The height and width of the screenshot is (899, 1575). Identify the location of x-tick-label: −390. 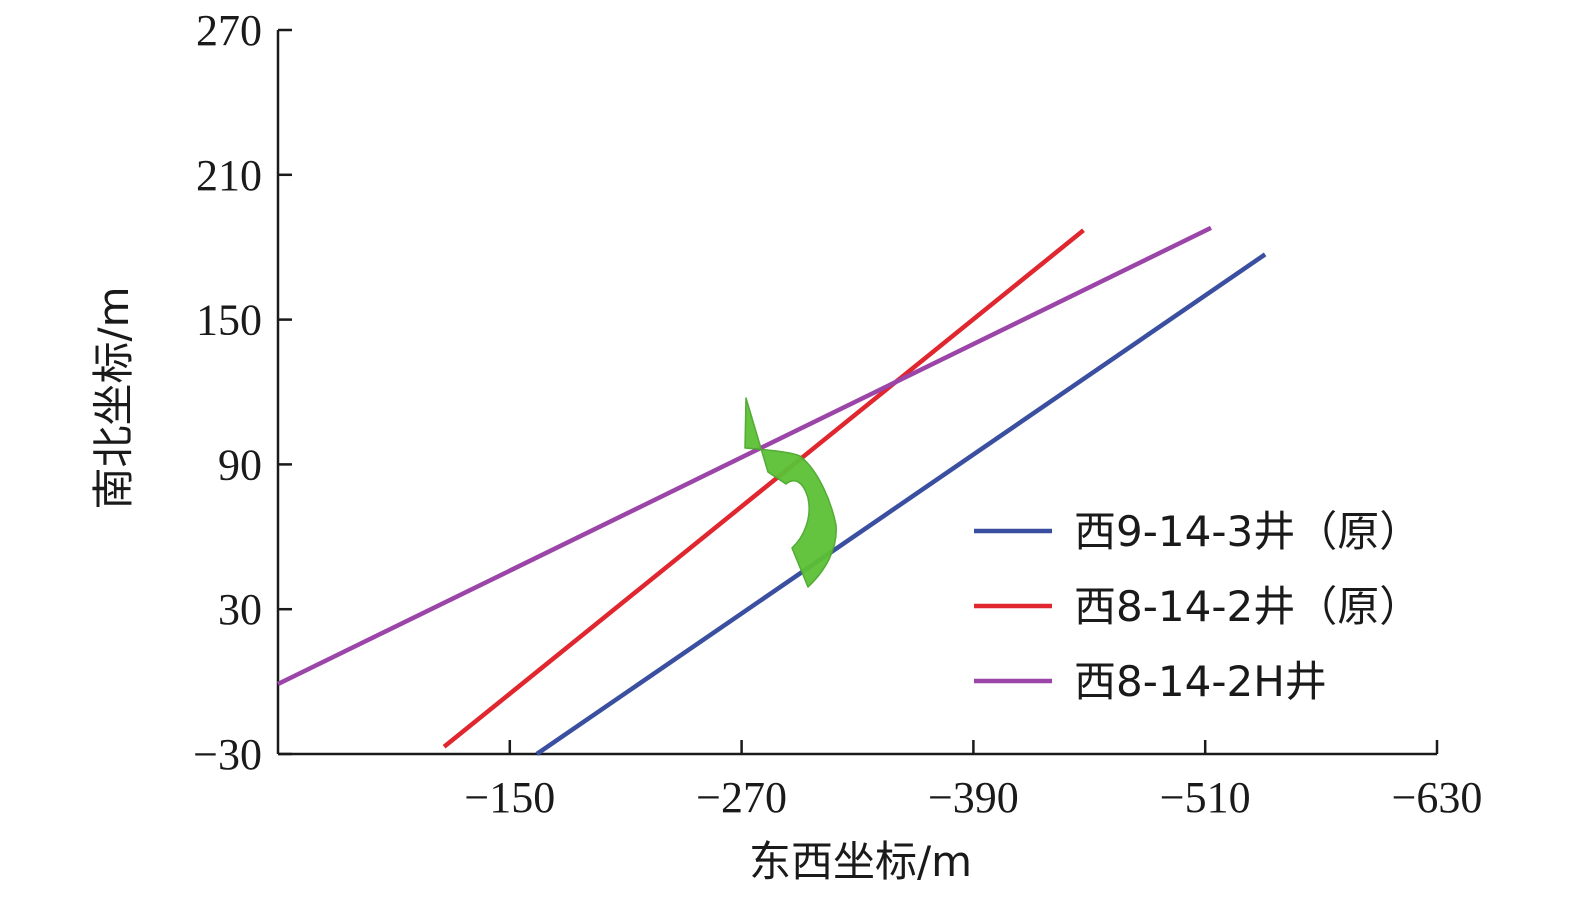
(973, 797).